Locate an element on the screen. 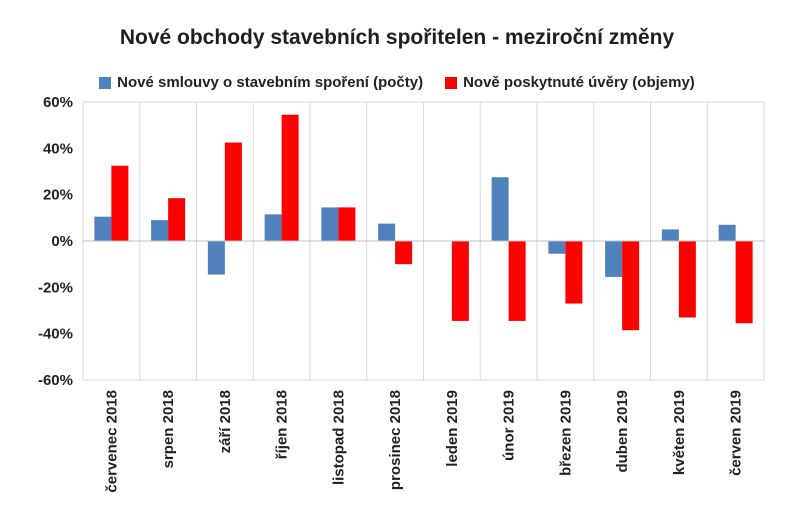 This screenshot has height=521, width=794. x-tick-label: únor 2019 is located at coordinates (509, 425).